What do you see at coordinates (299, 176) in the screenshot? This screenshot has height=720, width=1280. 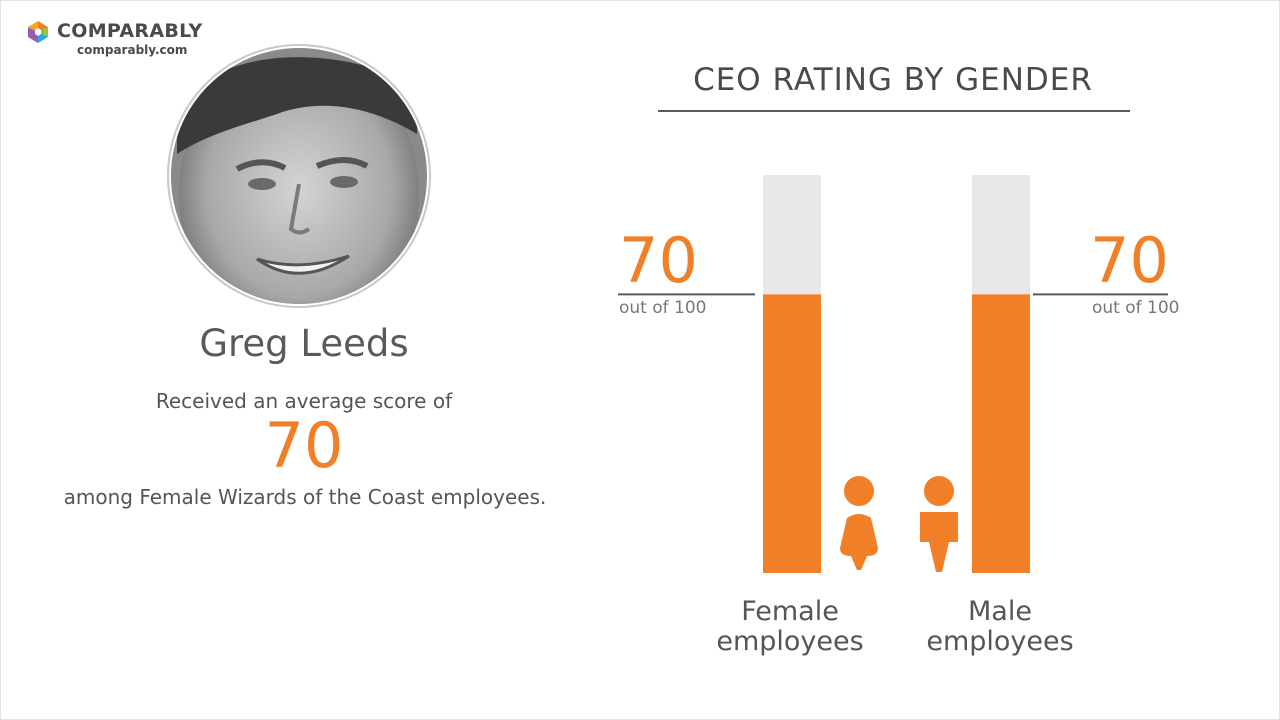 I see `ceo-portrait` at bounding box center [299, 176].